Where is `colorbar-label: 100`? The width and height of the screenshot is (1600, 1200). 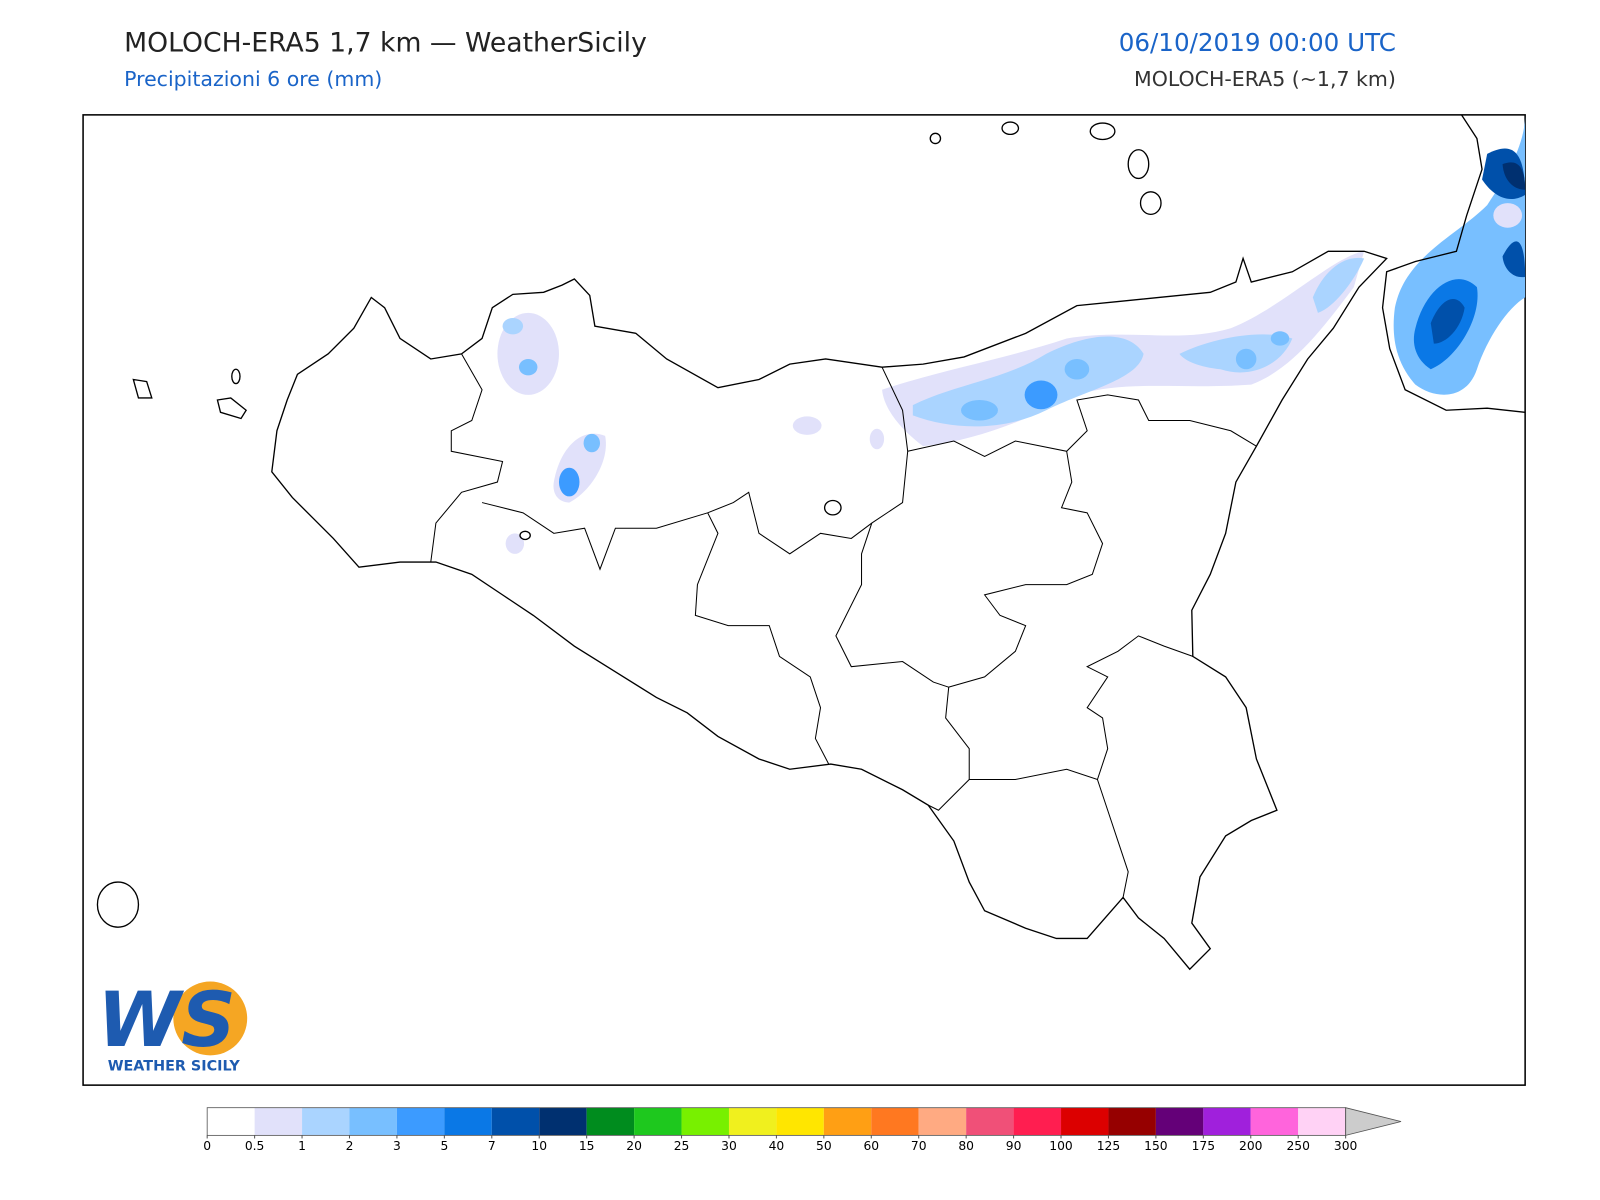
colorbar-label: 100 is located at coordinates (1060, 1146).